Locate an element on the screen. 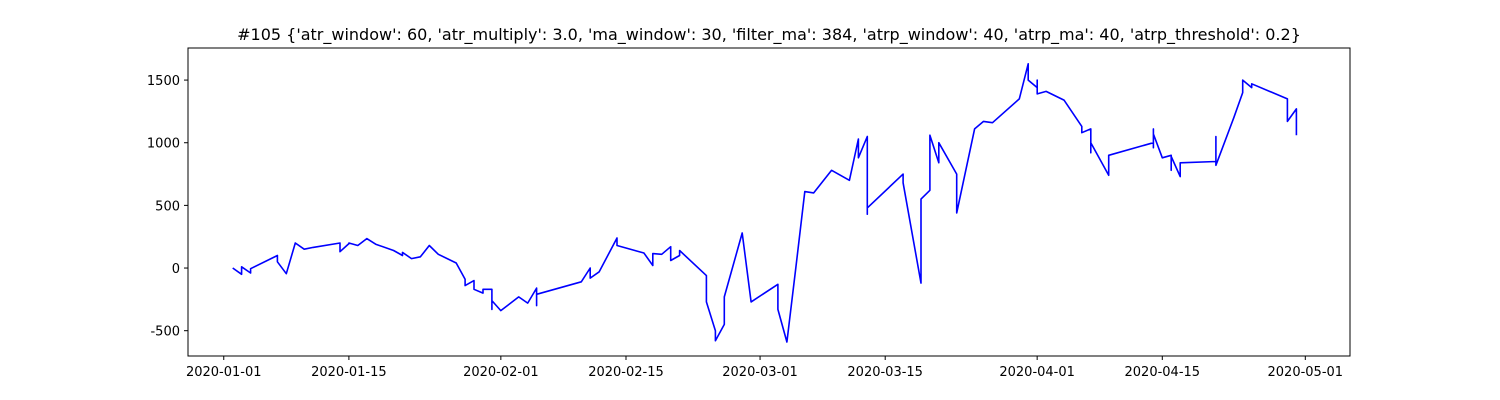 This screenshot has height=400, width=1500. x-tick-label: 2020-03-15 is located at coordinates (885, 372).